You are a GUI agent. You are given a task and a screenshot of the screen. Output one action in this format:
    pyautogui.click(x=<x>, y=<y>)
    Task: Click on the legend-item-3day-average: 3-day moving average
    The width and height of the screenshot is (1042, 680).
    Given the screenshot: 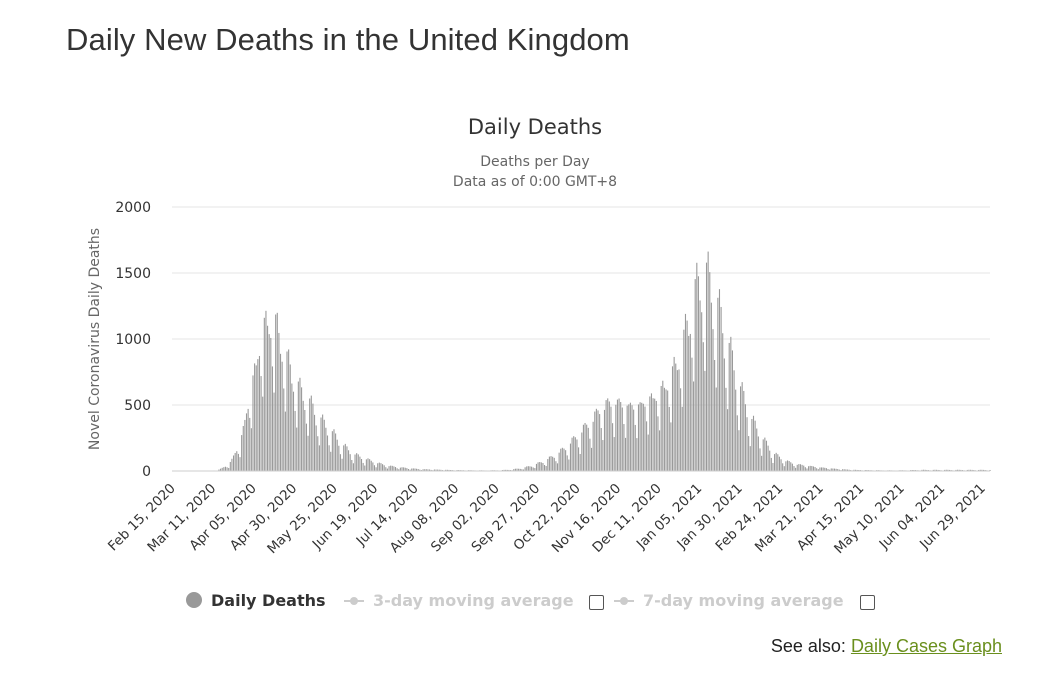 What is the action you would take?
    pyautogui.click(x=459, y=600)
    